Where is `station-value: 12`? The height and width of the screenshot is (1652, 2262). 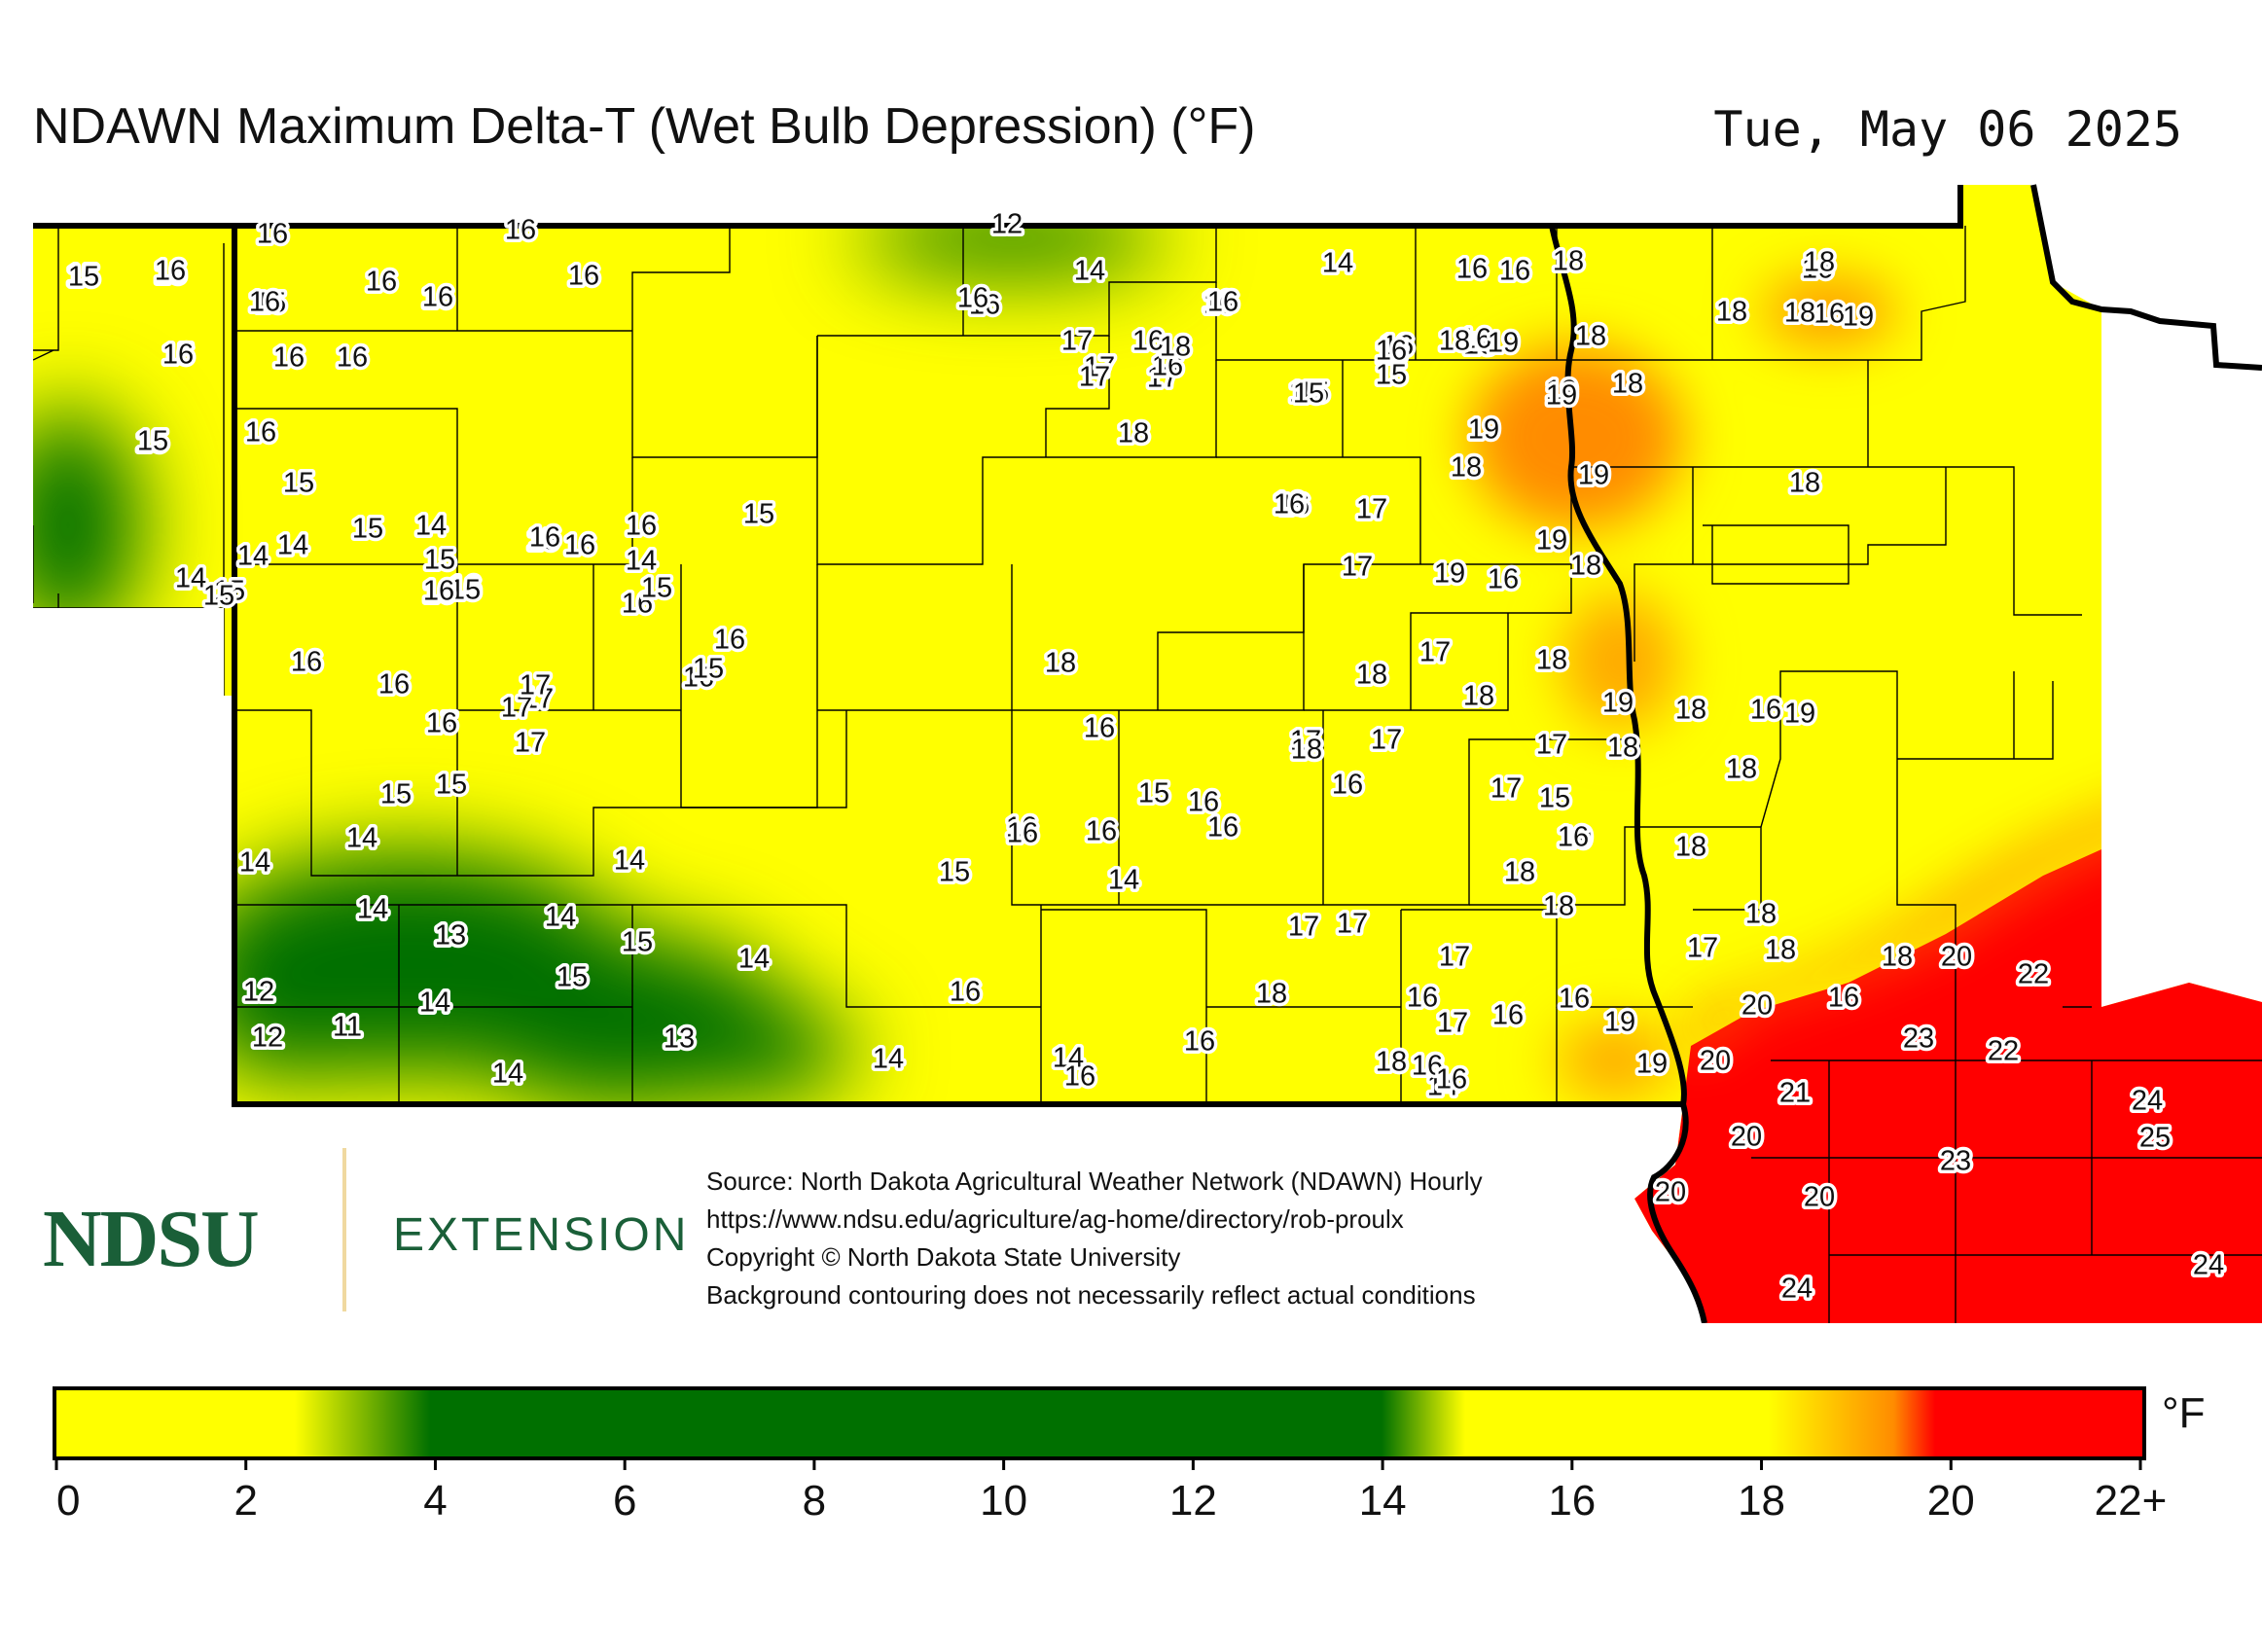
station-value: 12 is located at coordinates (258, 992).